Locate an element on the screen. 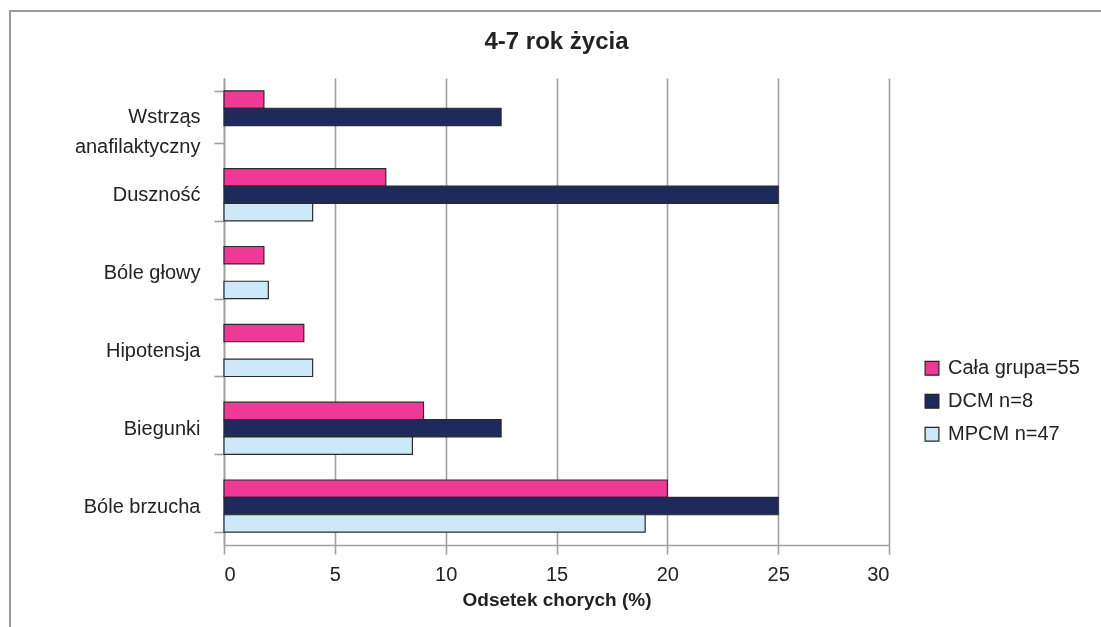 Image resolution: width=1101 pixels, height=627 pixels. x-tick-label: 30 is located at coordinates (878, 573).